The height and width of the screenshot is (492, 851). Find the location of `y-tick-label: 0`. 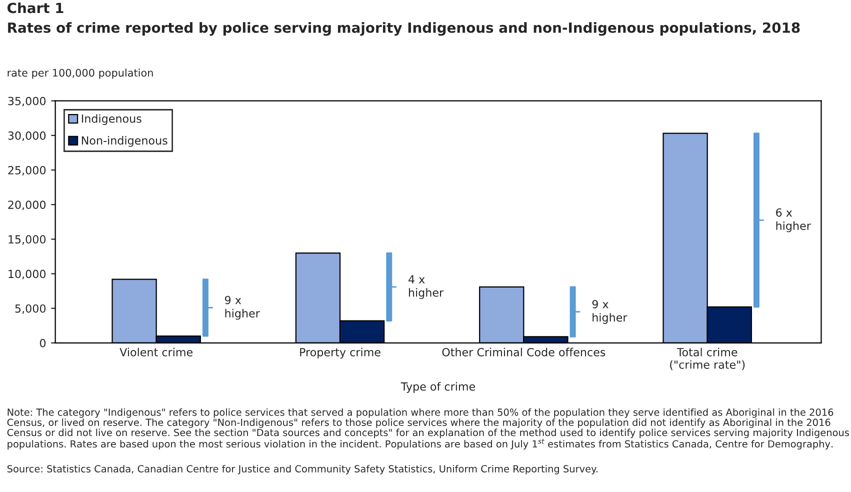

y-tick-label: 0 is located at coordinates (43, 343).